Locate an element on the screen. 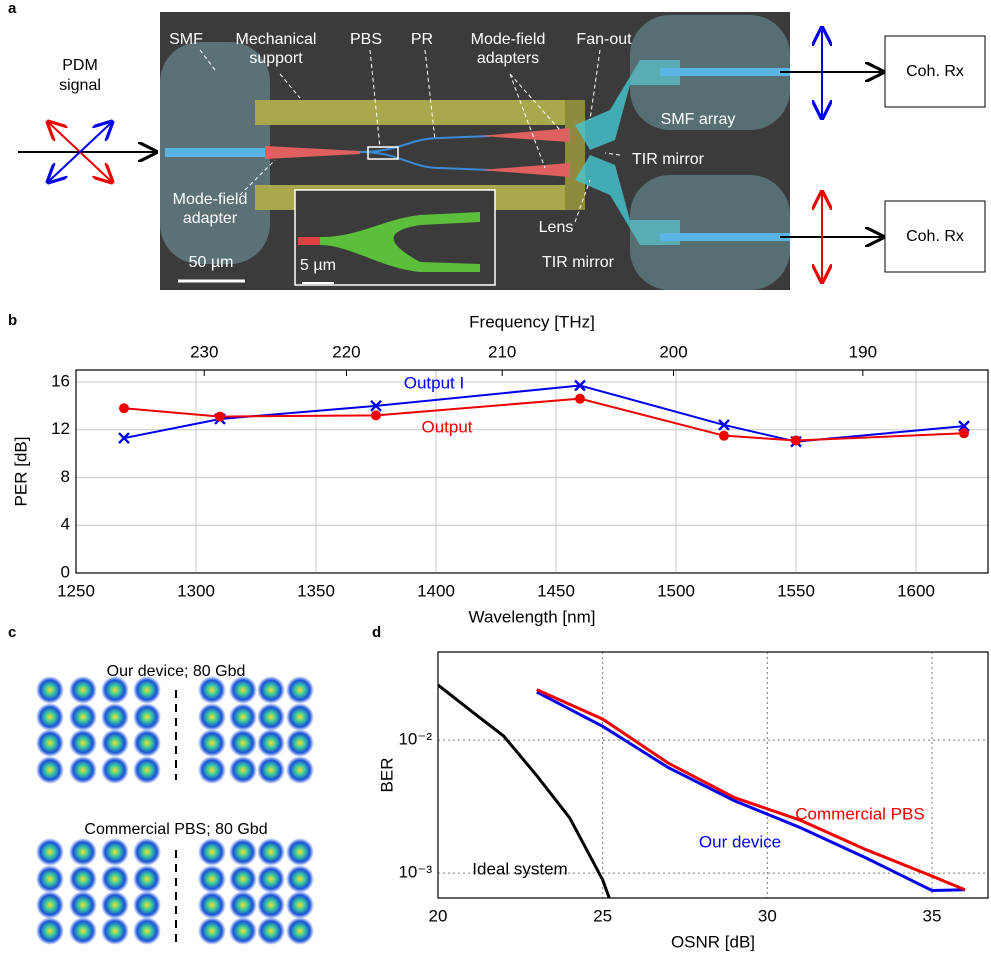 The width and height of the screenshot is (991, 953). support-end is located at coordinates (575, 155).